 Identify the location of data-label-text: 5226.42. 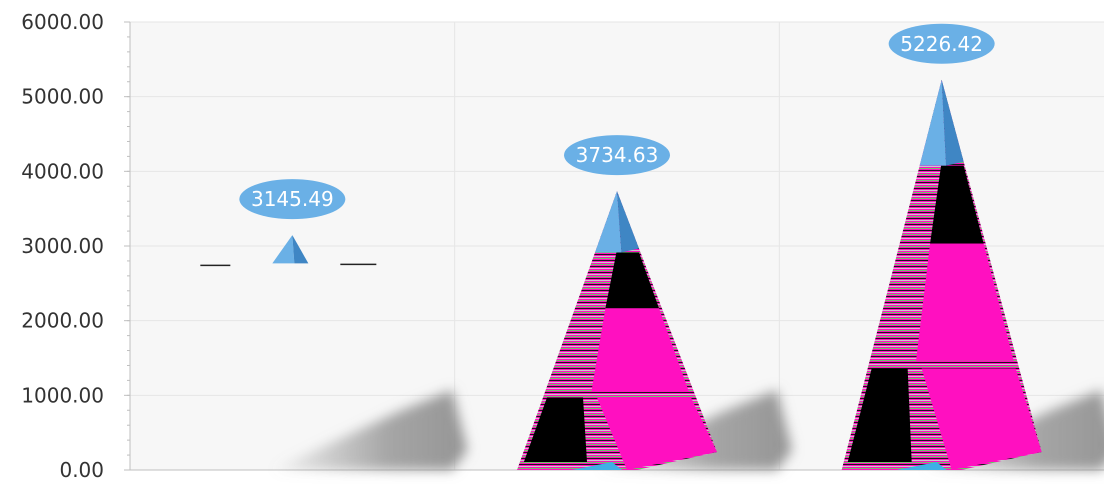
(941, 44).